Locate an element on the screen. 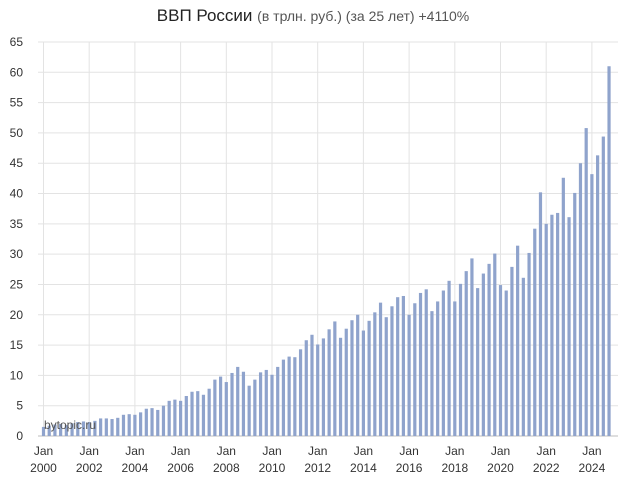 This screenshot has width=626, height=481. watermark: bytopic.ru is located at coordinates (70, 425).